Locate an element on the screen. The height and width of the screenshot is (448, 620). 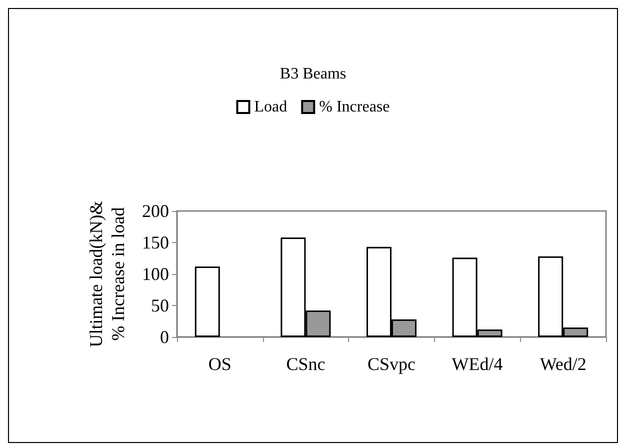
y-tick-label: 100 is located at coordinates (155, 274).